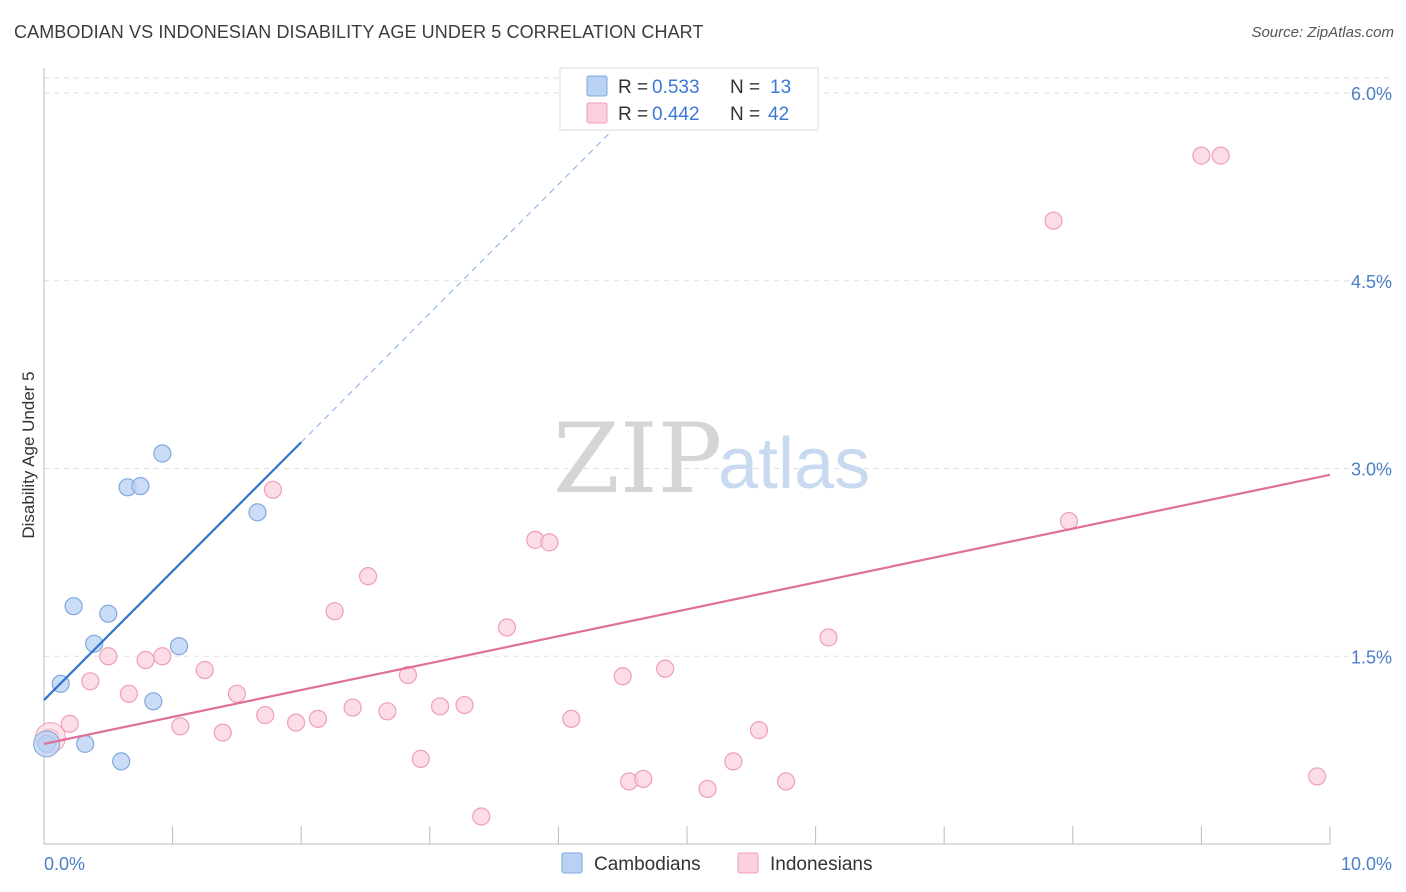 The height and width of the screenshot is (892, 1406). I want to click on watermark-zip: ZIP, so click(637, 459).